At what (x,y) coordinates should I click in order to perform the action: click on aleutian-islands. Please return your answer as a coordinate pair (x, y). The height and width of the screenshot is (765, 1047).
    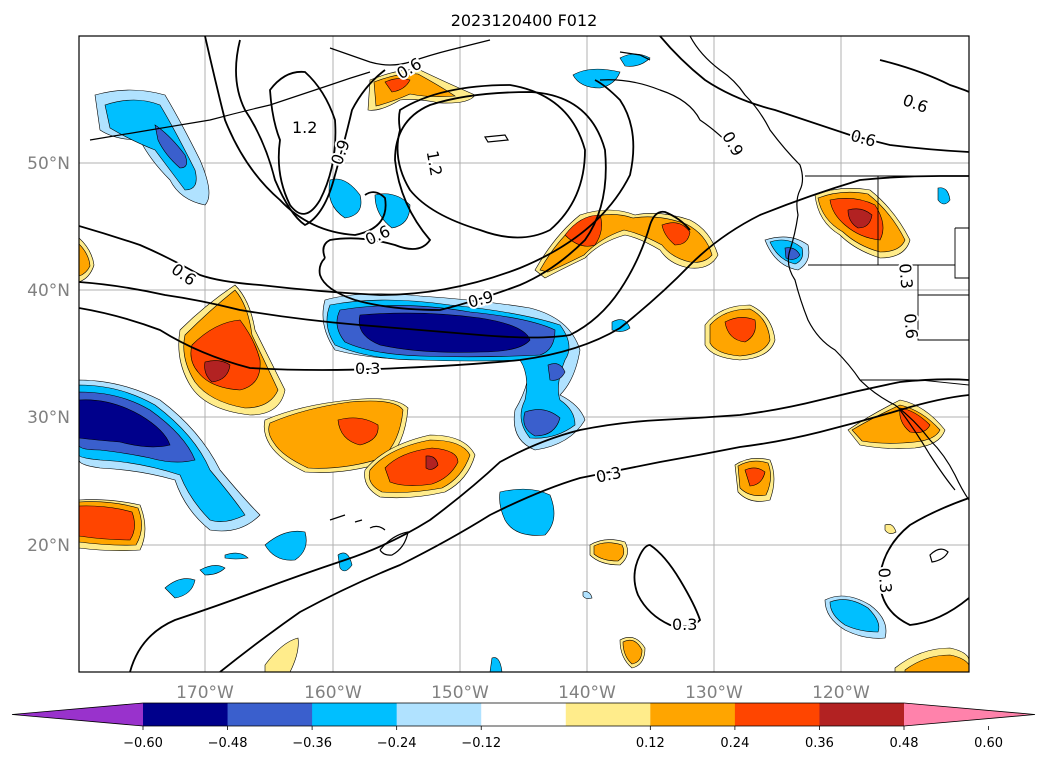
    Looking at the image, I should click on (230, 106).